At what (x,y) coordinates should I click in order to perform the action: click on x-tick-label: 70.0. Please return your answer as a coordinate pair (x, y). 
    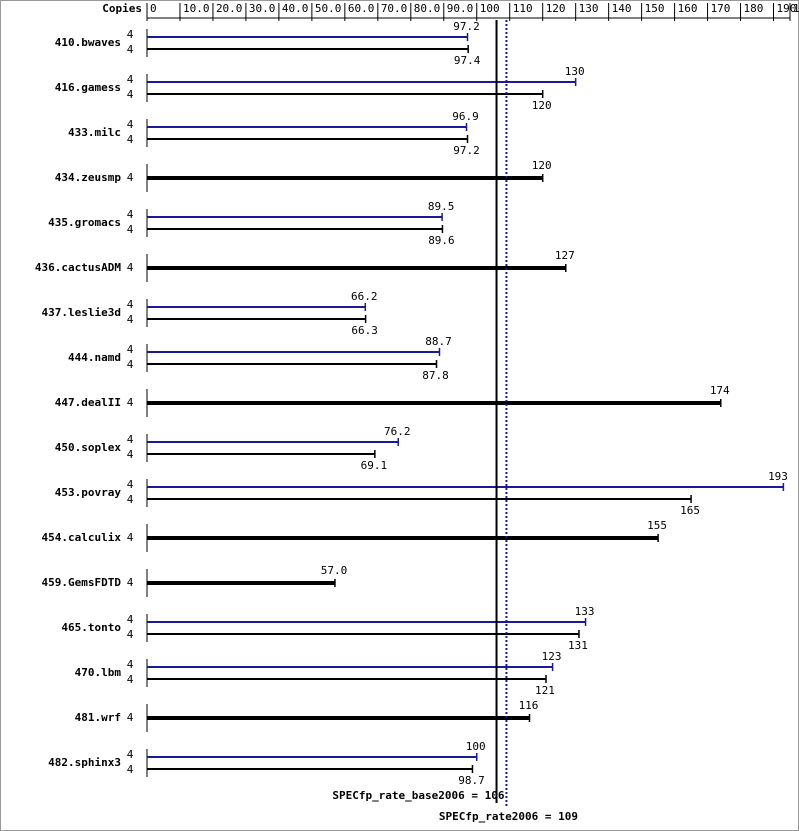
    Looking at the image, I should click on (394, 8).